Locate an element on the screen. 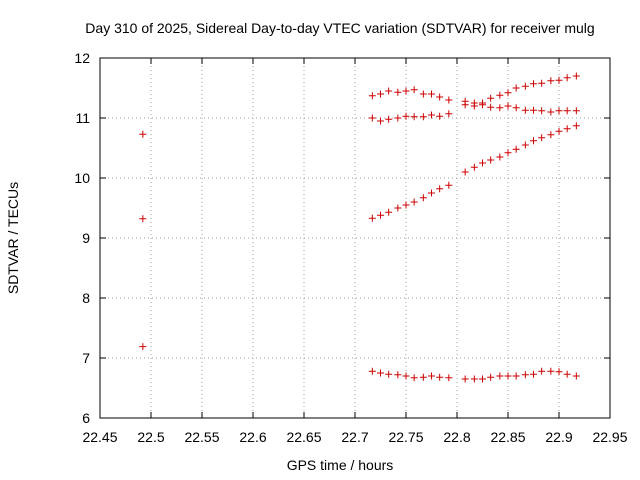 This screenshot has width=640, height=480. y-tick-label: 6 is located at coordinates (86, 418).